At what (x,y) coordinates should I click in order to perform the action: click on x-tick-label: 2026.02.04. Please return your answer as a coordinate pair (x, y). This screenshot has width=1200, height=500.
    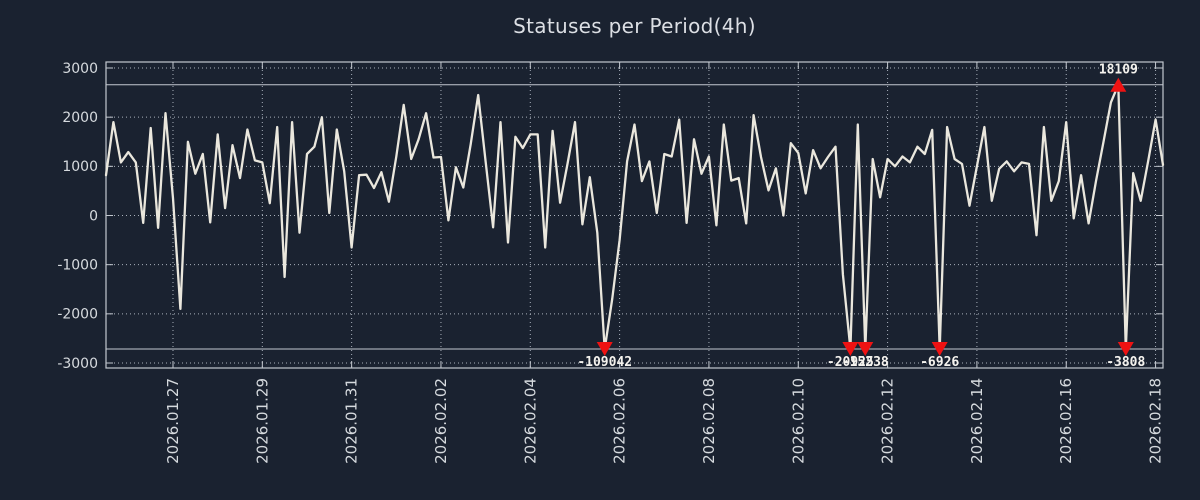
    Looking at the image, I should click on (530, 421).